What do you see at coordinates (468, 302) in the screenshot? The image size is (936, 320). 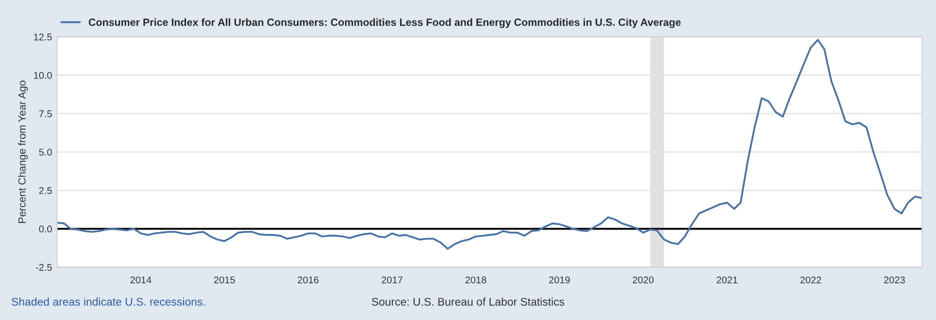 I see `source-note: Source: U.S. Bureau of Labor Statistics` at bounding box center [468, 302].